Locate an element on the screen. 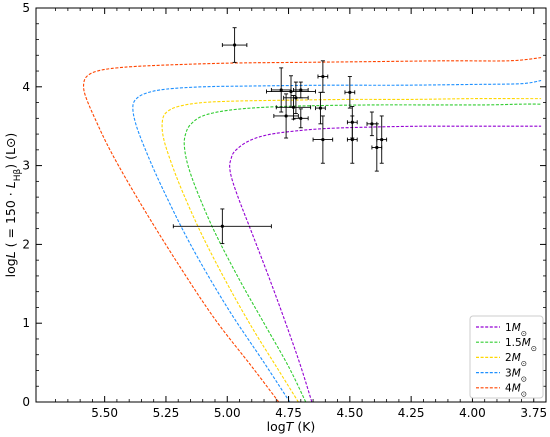 The width and height of the screenshot is (550, 437). y-tick-label: 1 is located at coordinates (26, 323).